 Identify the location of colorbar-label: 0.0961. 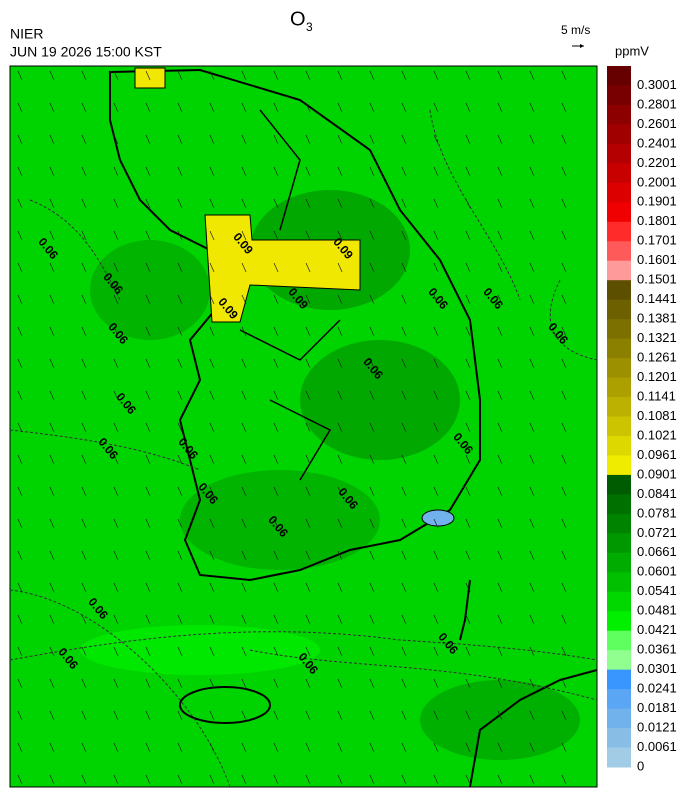
(657, 454).